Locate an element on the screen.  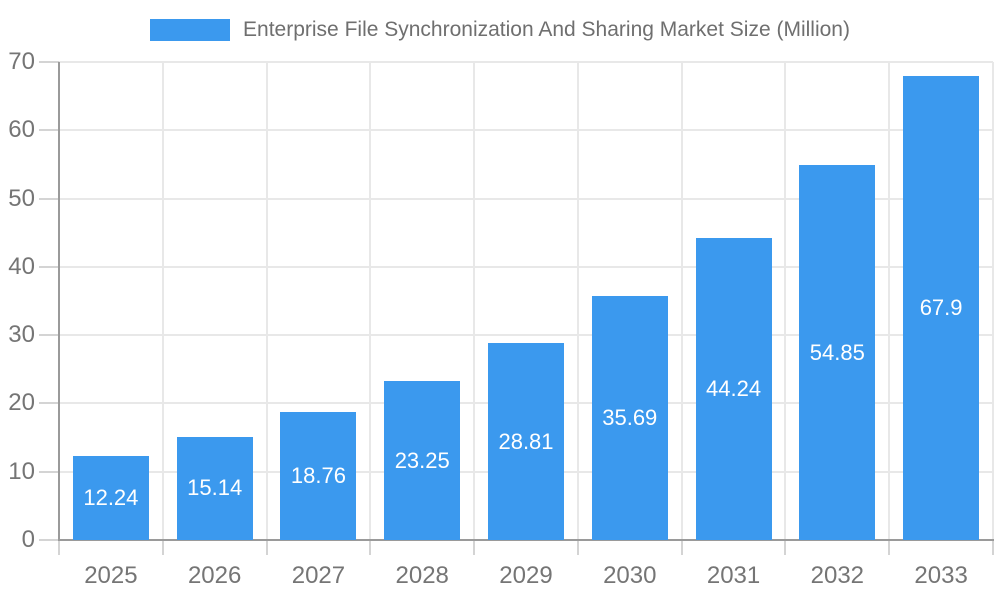
x-axis-label: 2027 is located at coordinates (318, 575).